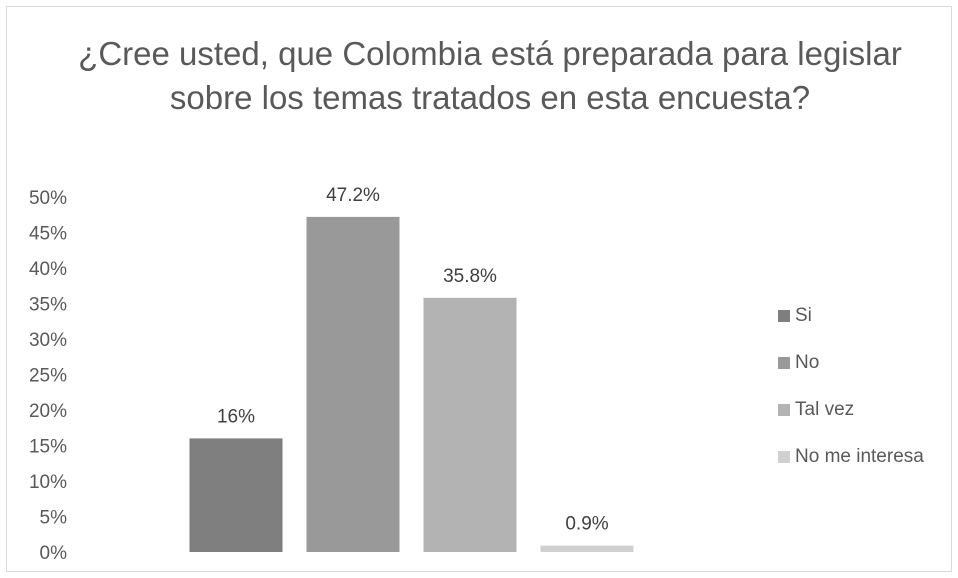  Describe the element at coordinates (807, 362) in the screenshot. I see `legend-label: No` at that location.